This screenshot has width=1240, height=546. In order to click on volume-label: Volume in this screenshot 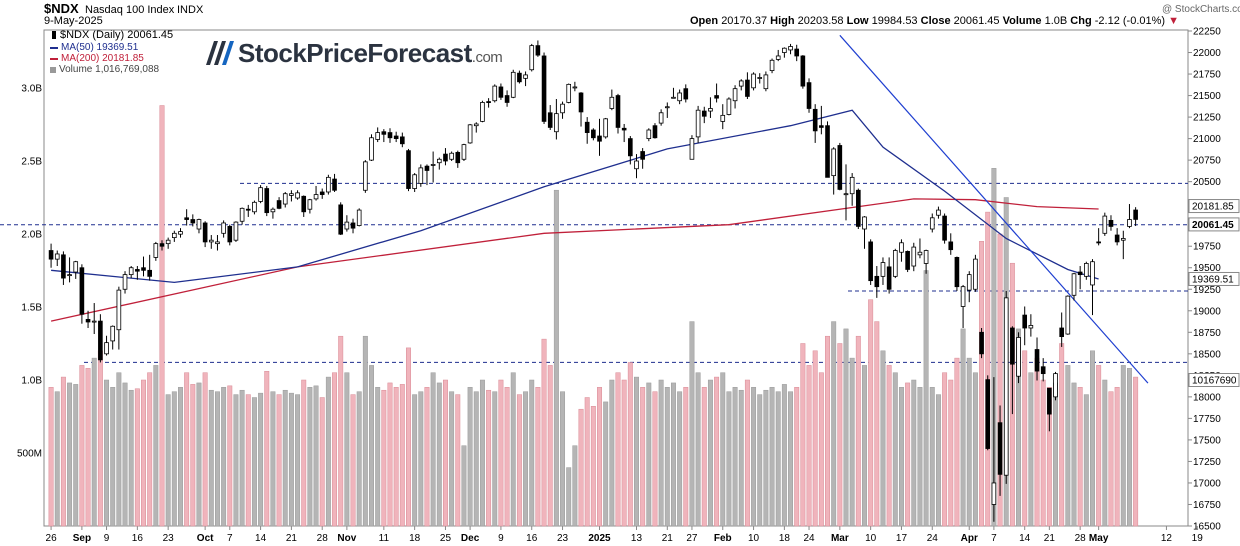, I will do `click(1022, 21)`.